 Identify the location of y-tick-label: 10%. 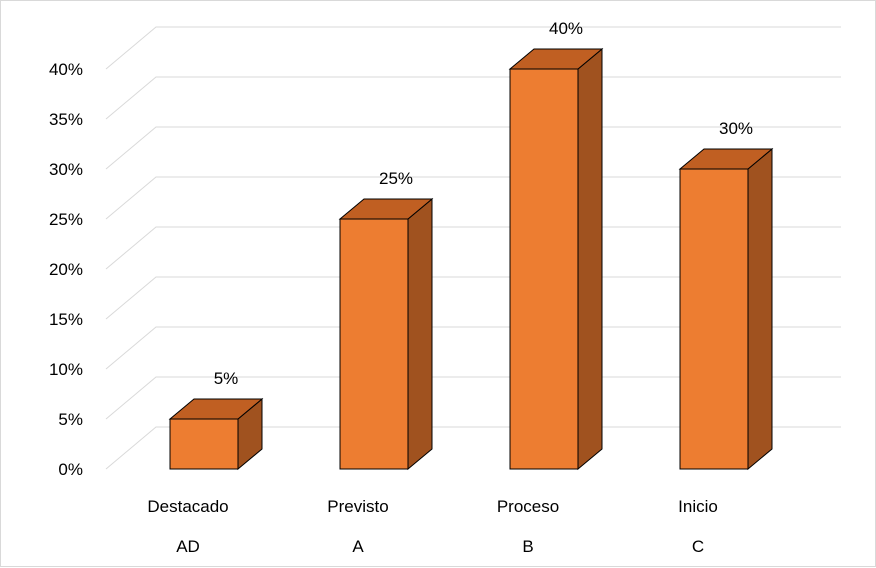
(66, 369).